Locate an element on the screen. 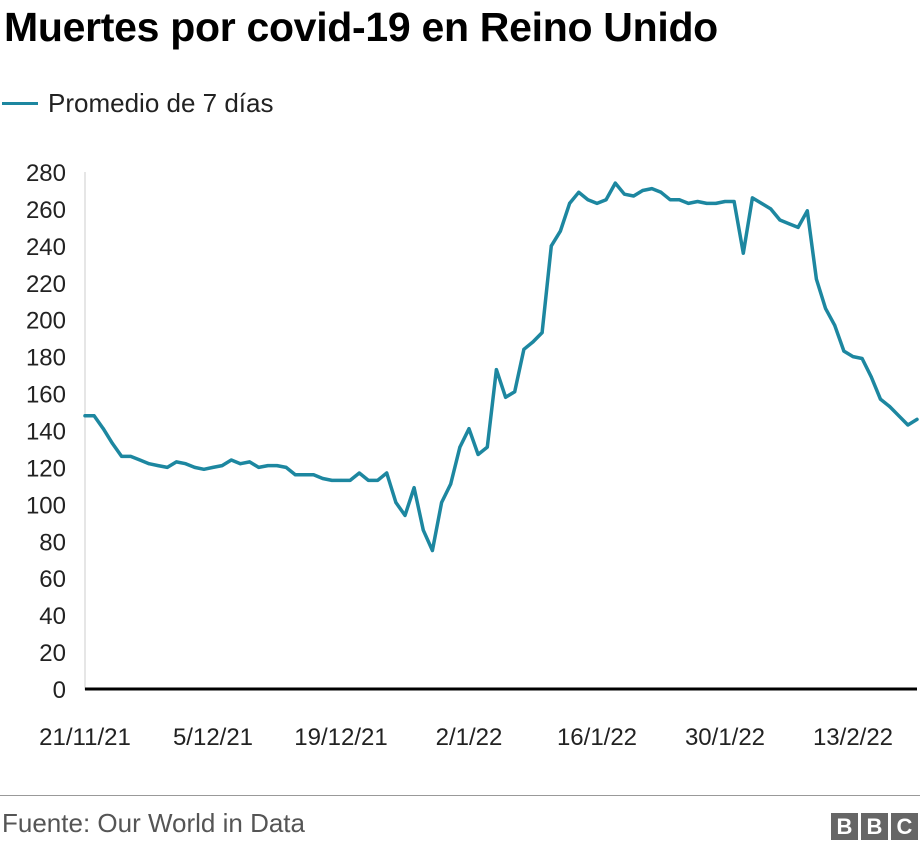  chart-title: Muertes por covid-19 en Reino Unido is located at coordinates (361, 27).